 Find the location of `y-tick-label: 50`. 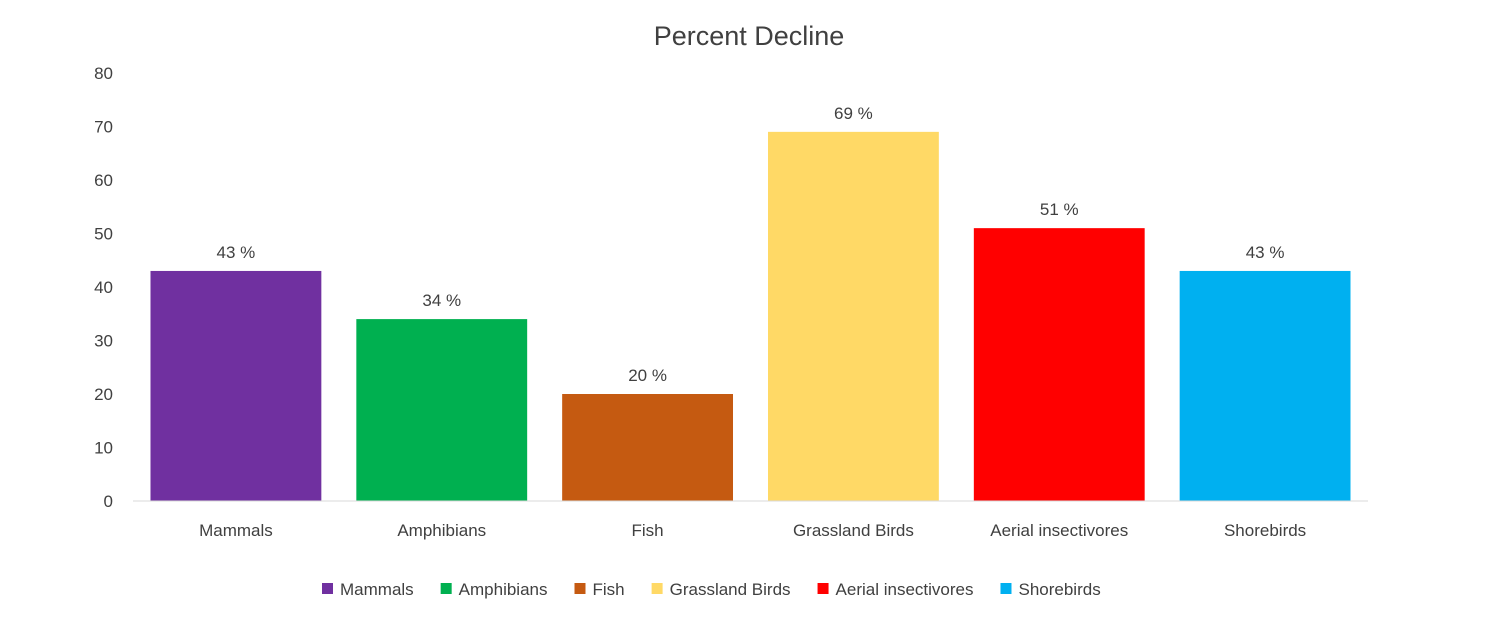

y-tick-label: 50 is located at coordinates (103, 234).